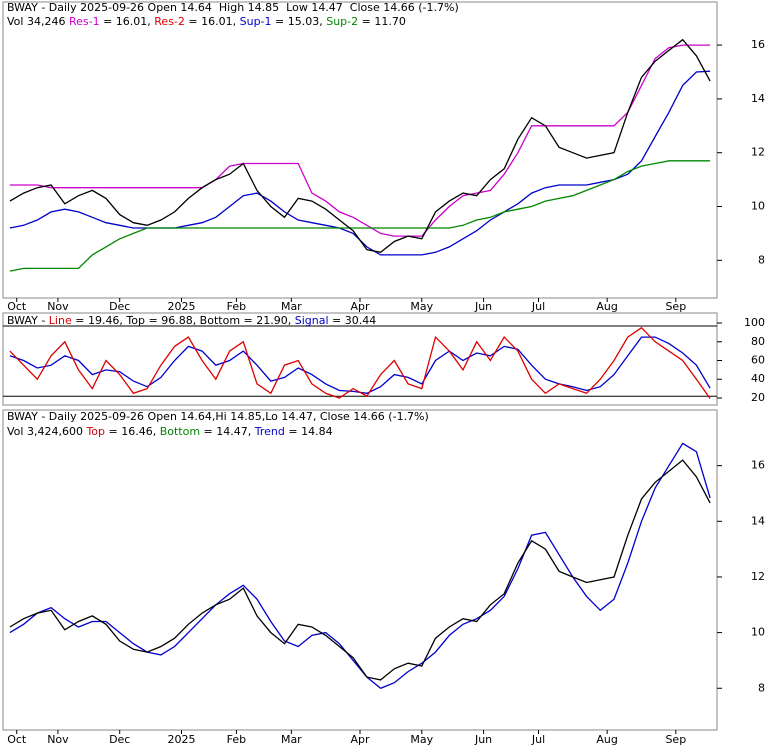 This screenshot has width=780, height=745. Describe the element at coordinates (309, 431) in the screenshot. I see `header-part: = 14.84` at that location.